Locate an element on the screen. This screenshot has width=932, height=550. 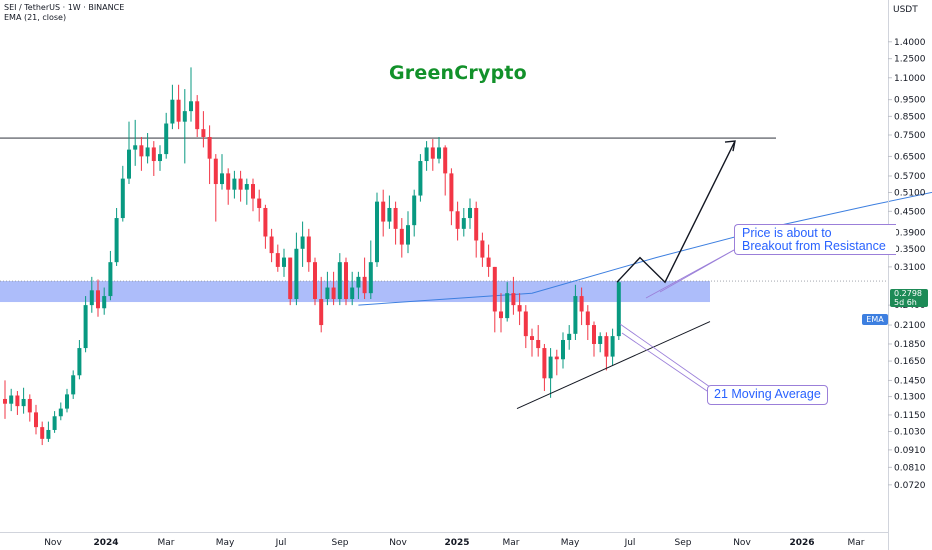
price-tick-label: 0.3900 is located at coordinates (910, 234).